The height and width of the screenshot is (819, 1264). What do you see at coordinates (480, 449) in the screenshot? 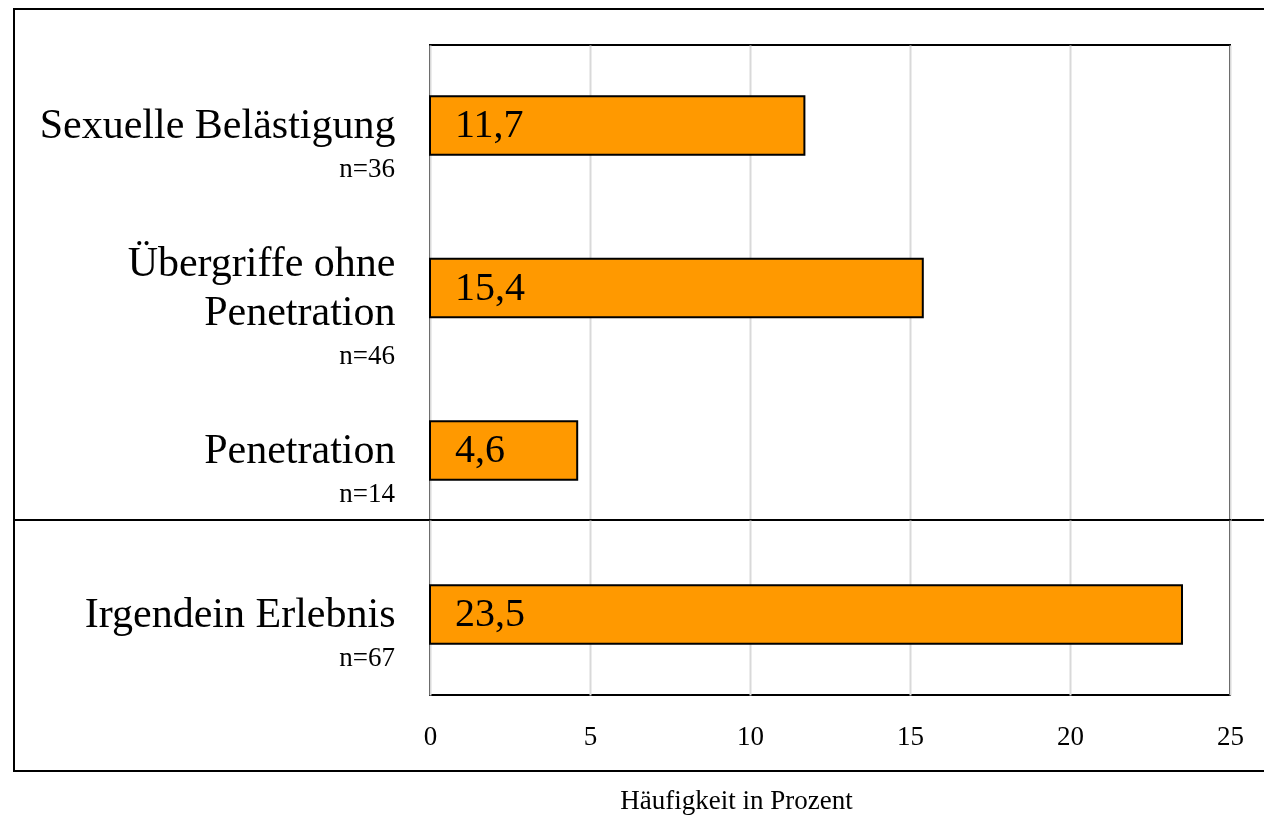
I see `data-label: 4,6` at bounding box center [480, 449].